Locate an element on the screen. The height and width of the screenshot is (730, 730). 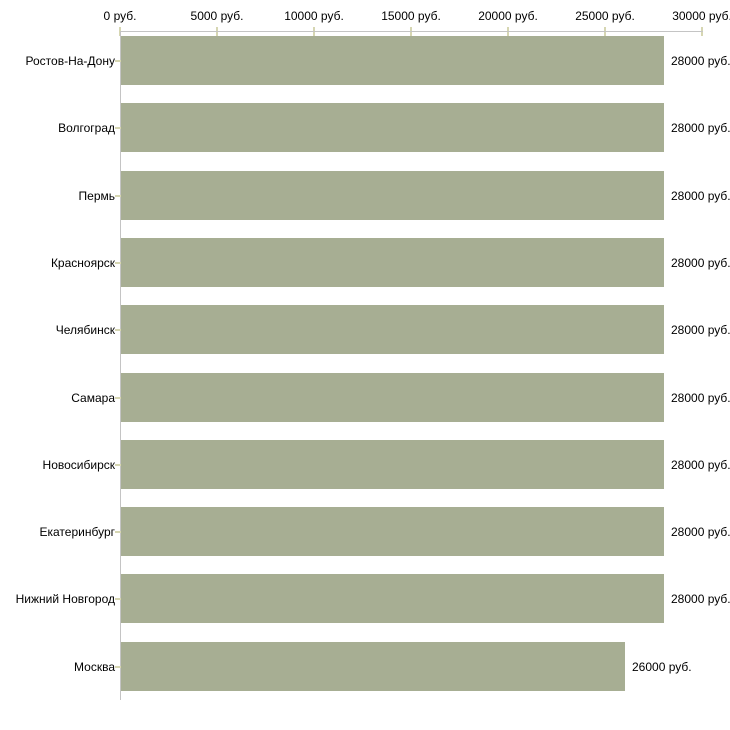
y-axis-category-label: Волгоград is located at coordinates (86, 127).